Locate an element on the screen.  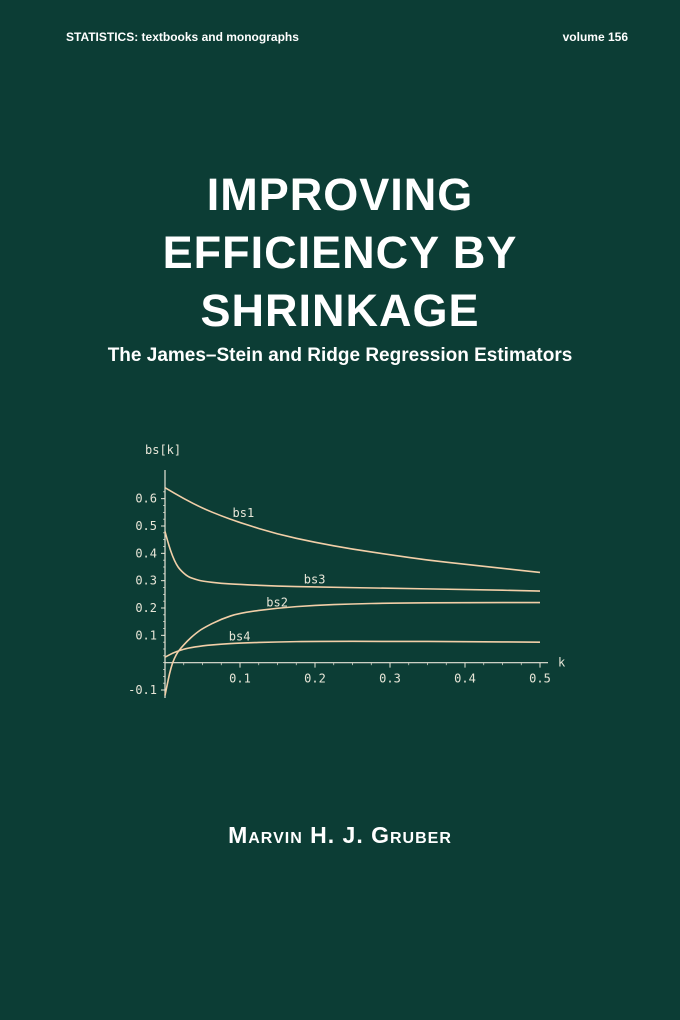
y-tick-label: 0.5 is located at coordinates (146, 526).